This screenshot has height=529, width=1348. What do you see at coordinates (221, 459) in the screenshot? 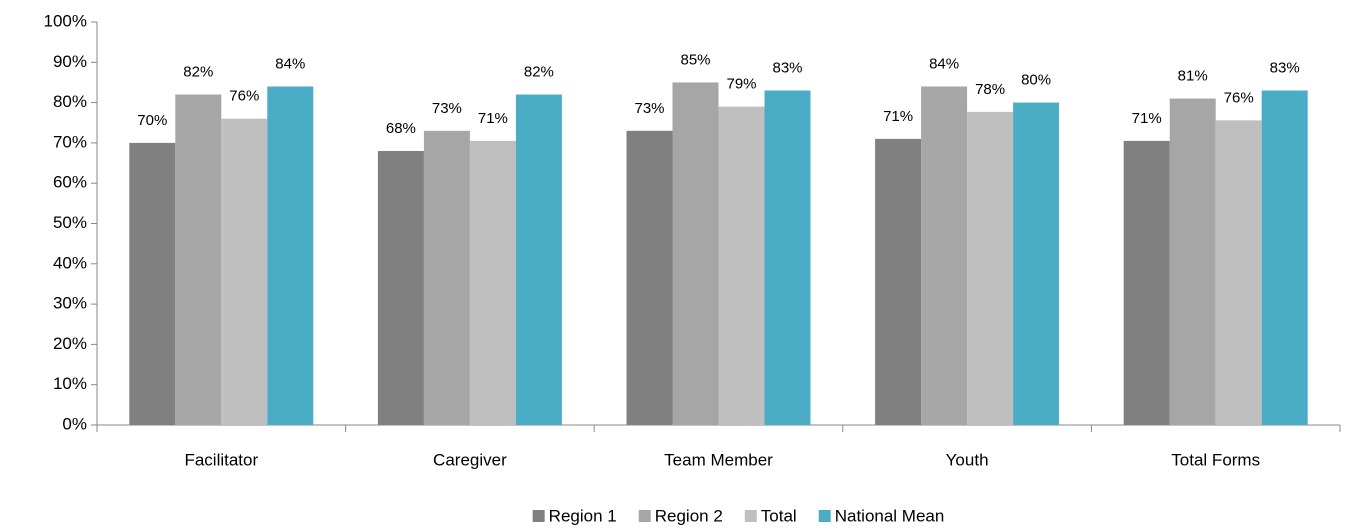
I see `x-tick-label: Facilitator` at bounding box center [221, 459].